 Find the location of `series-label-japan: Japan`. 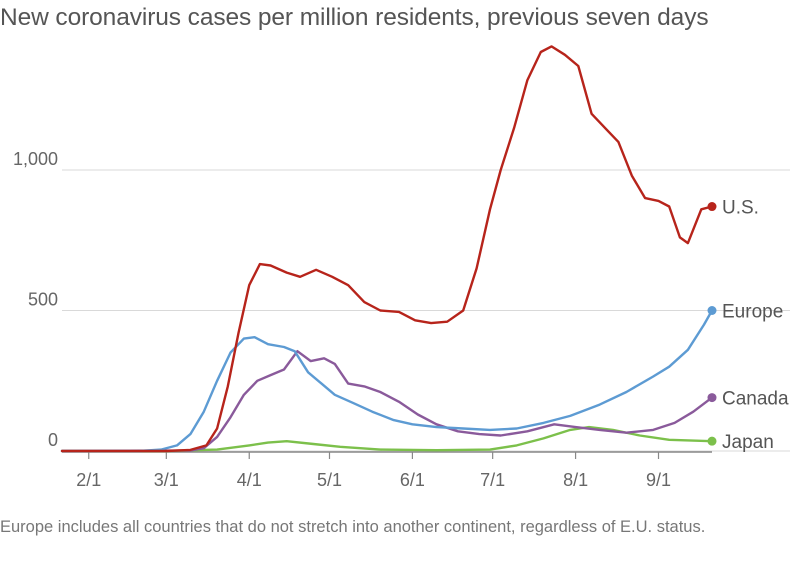

series-label-japan: Japan is located at coordinates (748, 442).